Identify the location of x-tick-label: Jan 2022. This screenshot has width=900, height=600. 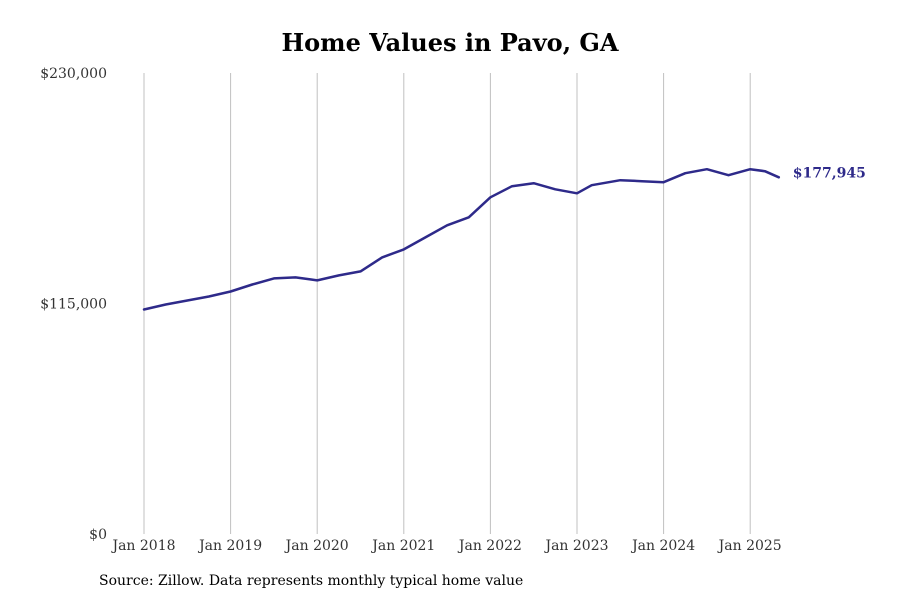
(489, 546).